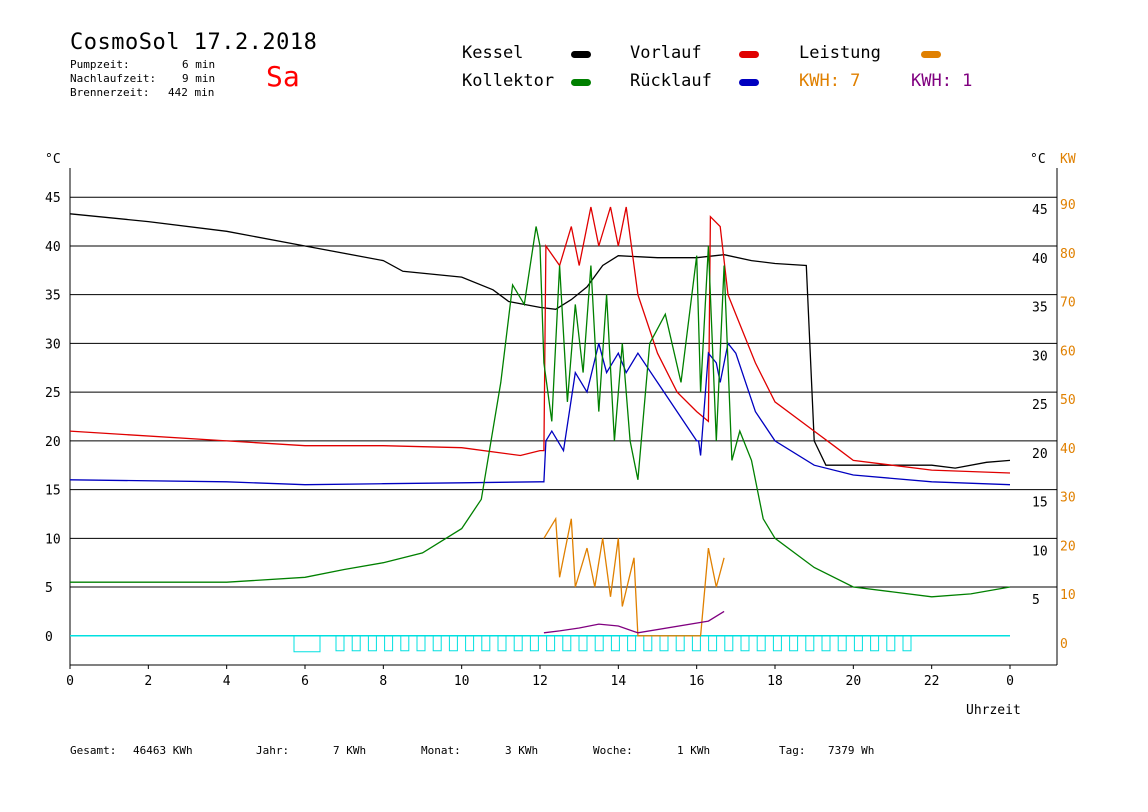 This screenshot has height=812, width=1148. Describe the element at coordinates (634, 622) in the screenshot. I see `series-leistung2` at that location.